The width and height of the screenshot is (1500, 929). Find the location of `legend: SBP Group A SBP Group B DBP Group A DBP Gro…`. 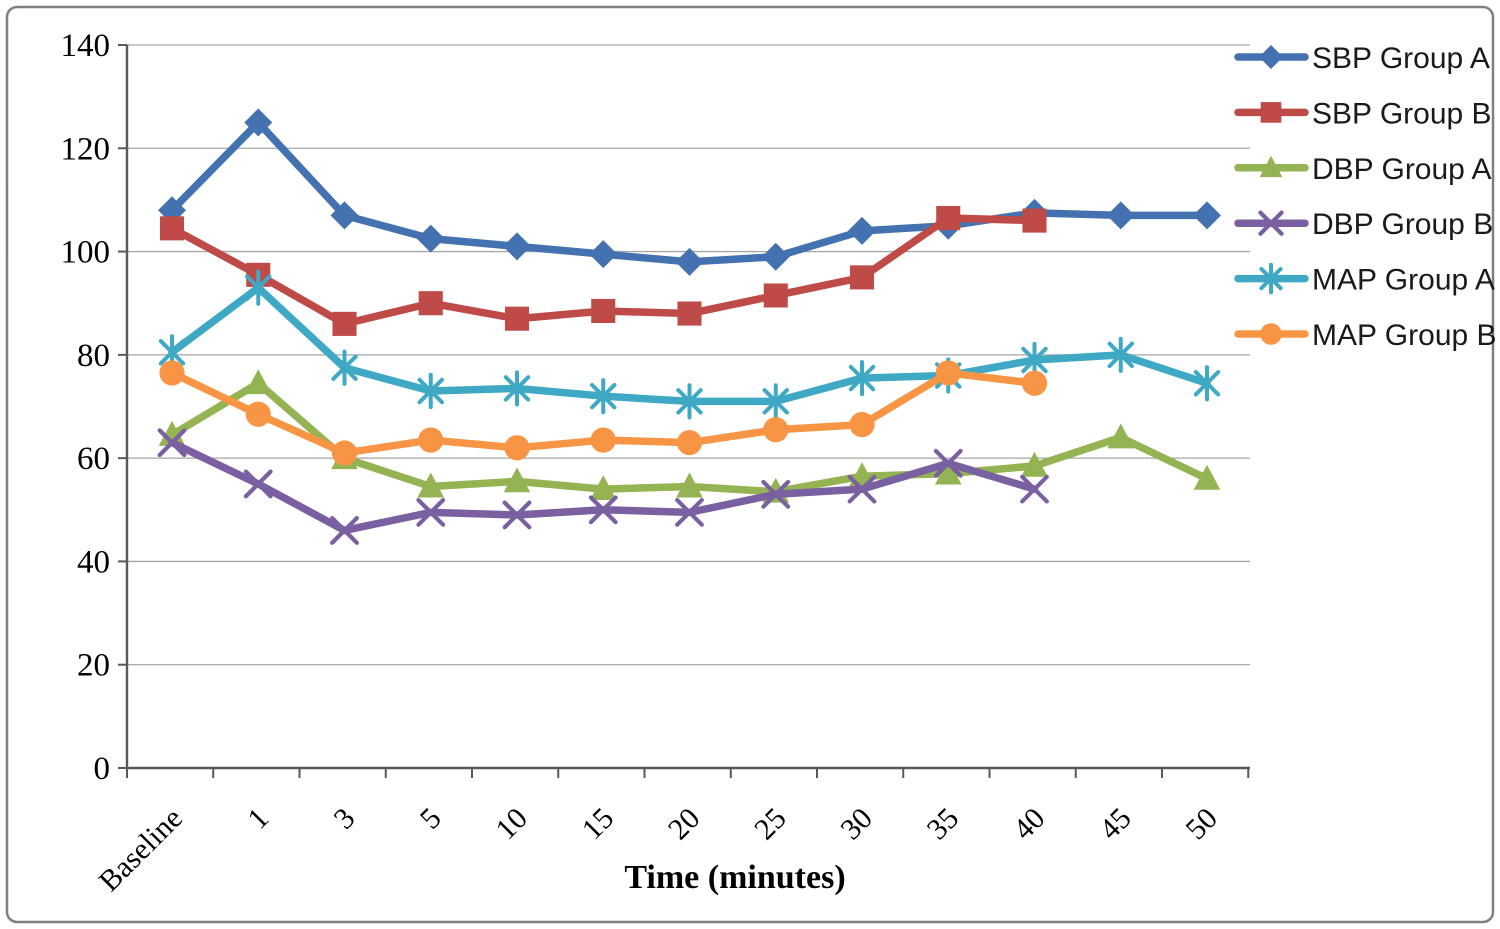

legend: SBP Group A SBP Group B DBP Group A DBP Gro… is located at coordinates (1365, 197).